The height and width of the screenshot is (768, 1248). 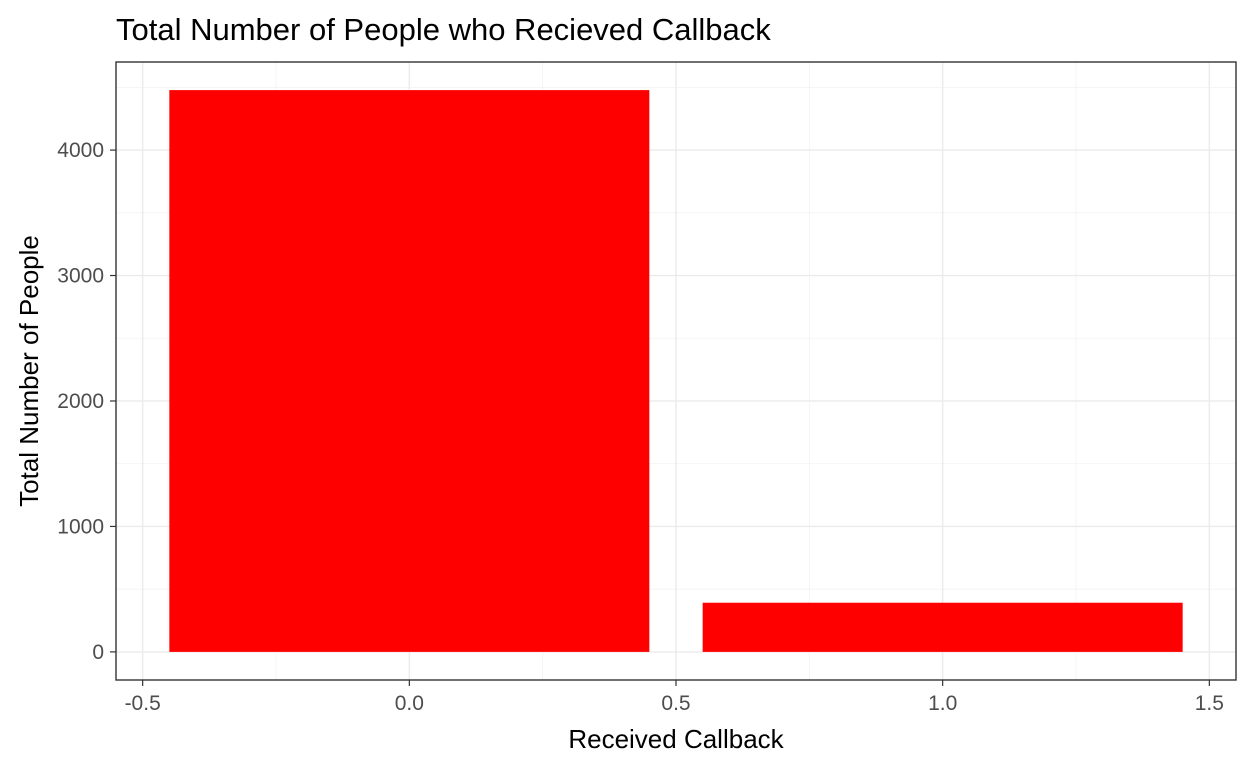 What do you see at coordinates (80, 150) in the screenshot?
I see `y-tick-label: 4000` at bounding box center [80, 150].